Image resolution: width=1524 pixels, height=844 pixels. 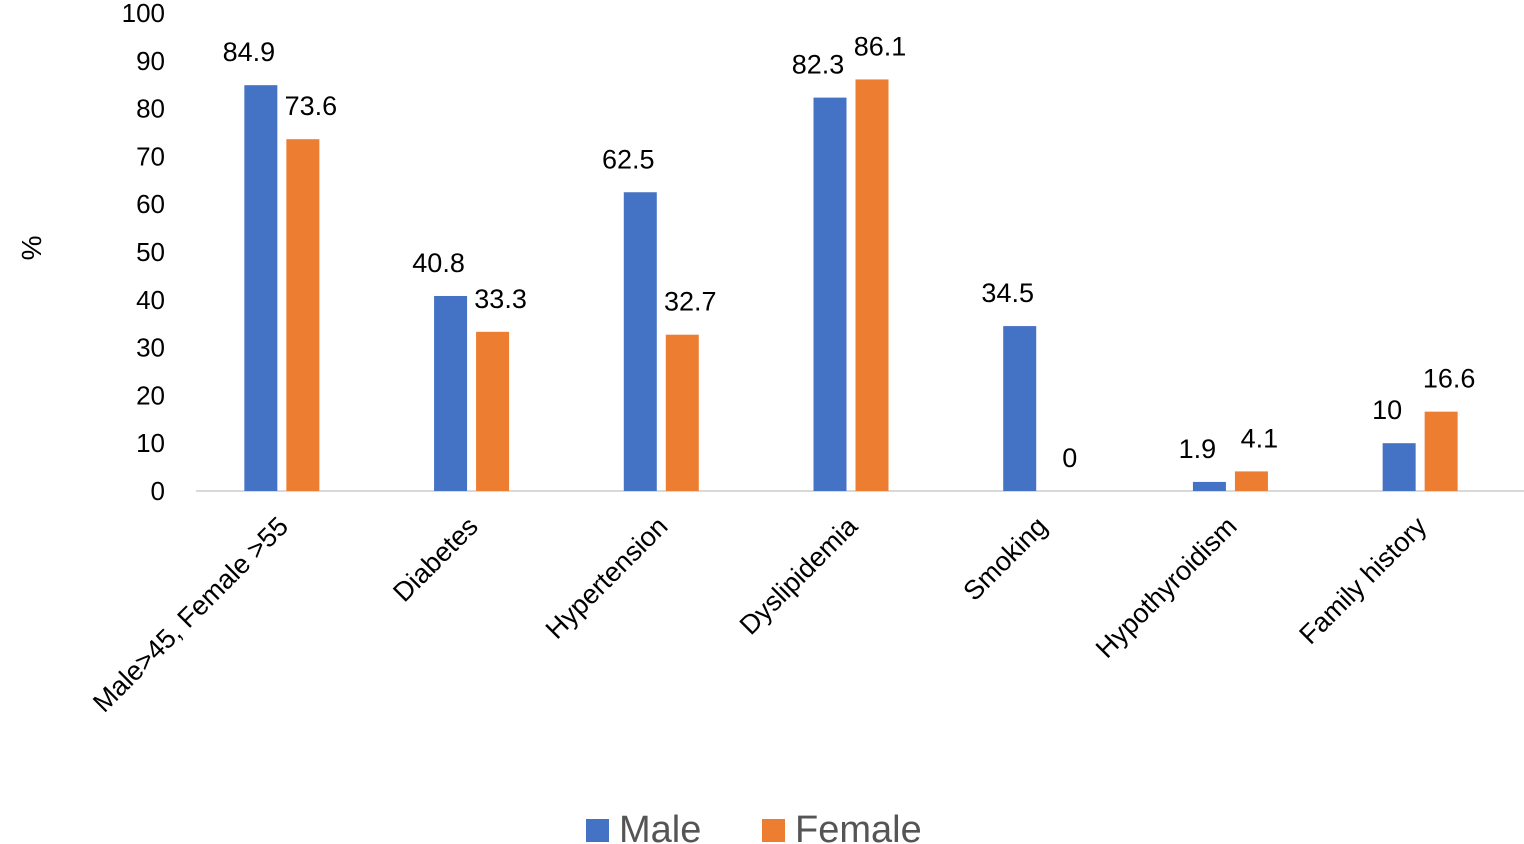 What do you see at coordinates (150, 348) in the screenshot?
I see `y-tick-label: 30` at bounding box center [150, 348].